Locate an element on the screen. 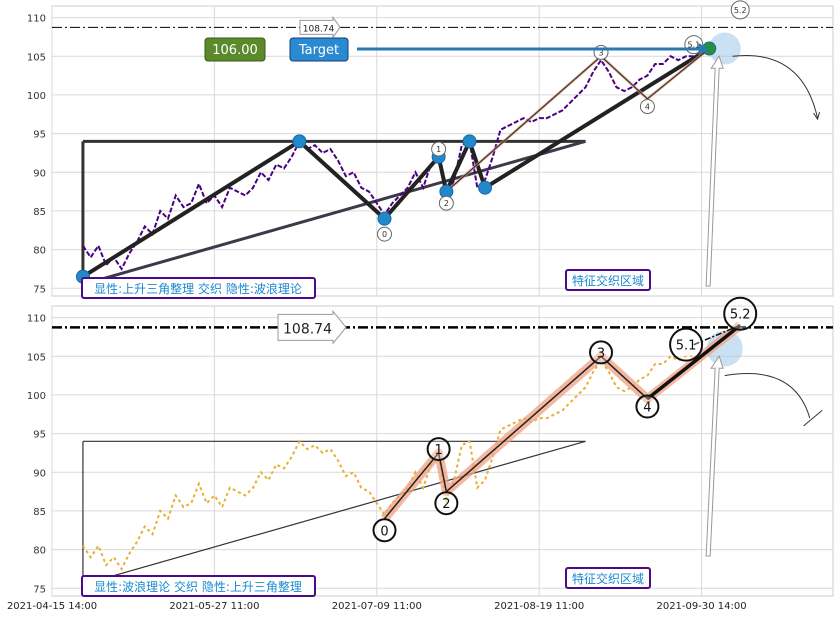 The image size is (839, 621). pattern-caption: 显性:上升三角整理 交织 隐性:波浪理论 is located at coordinates (198, 288).